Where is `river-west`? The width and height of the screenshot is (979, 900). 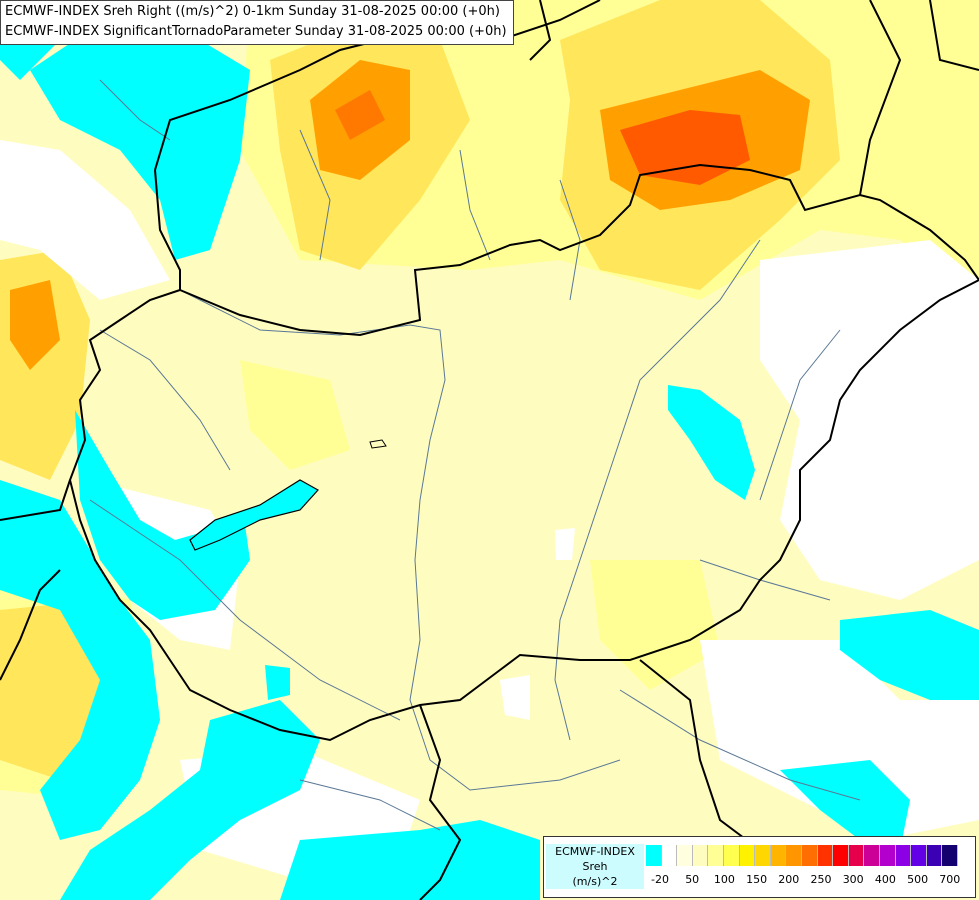
river-west is located at coordinates (165, 400).